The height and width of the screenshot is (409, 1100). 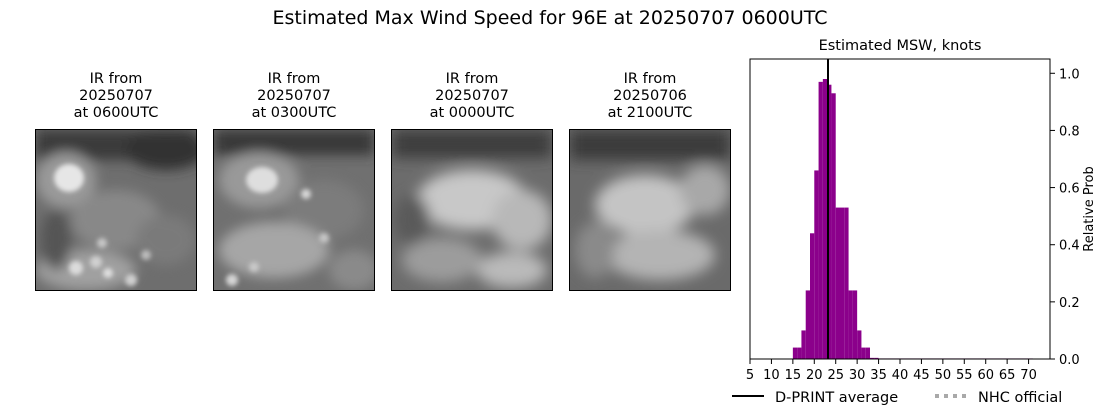 What do you see at coordinates (836, 398) in the screenshot?
I see `legend-dprint-label: D-PRINT average` at bounding box center [836, 398].